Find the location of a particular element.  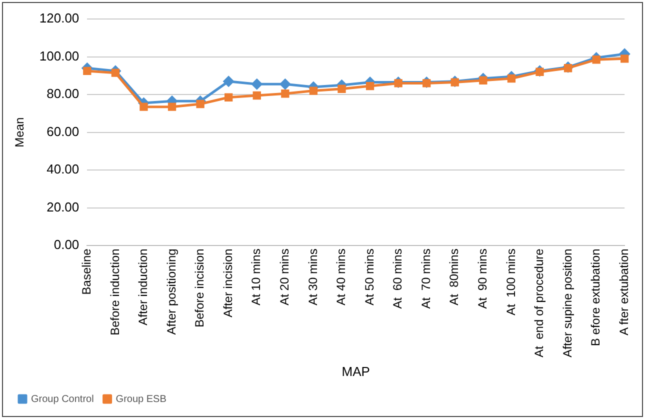

x-tick-label: At 60 mins is located at coordinates (397, 278).